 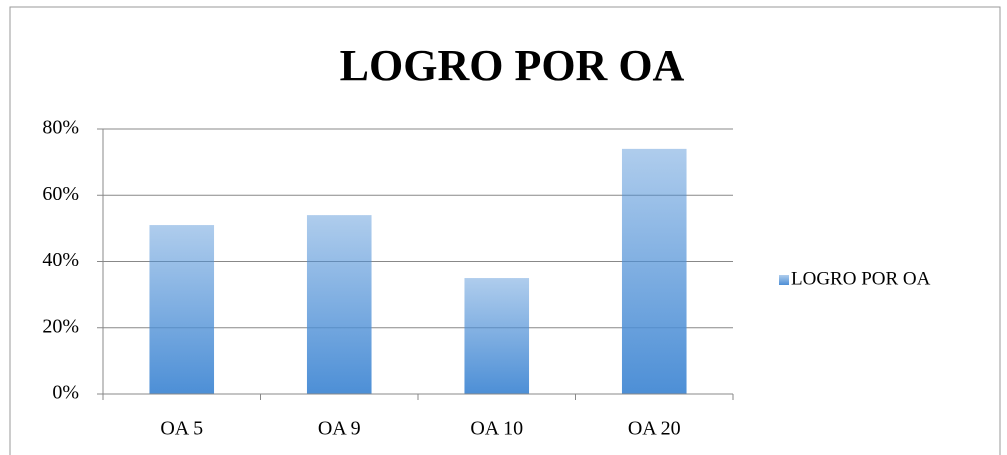 I want to click on x-tick-label: OA 5, so click(x=181, y=429).